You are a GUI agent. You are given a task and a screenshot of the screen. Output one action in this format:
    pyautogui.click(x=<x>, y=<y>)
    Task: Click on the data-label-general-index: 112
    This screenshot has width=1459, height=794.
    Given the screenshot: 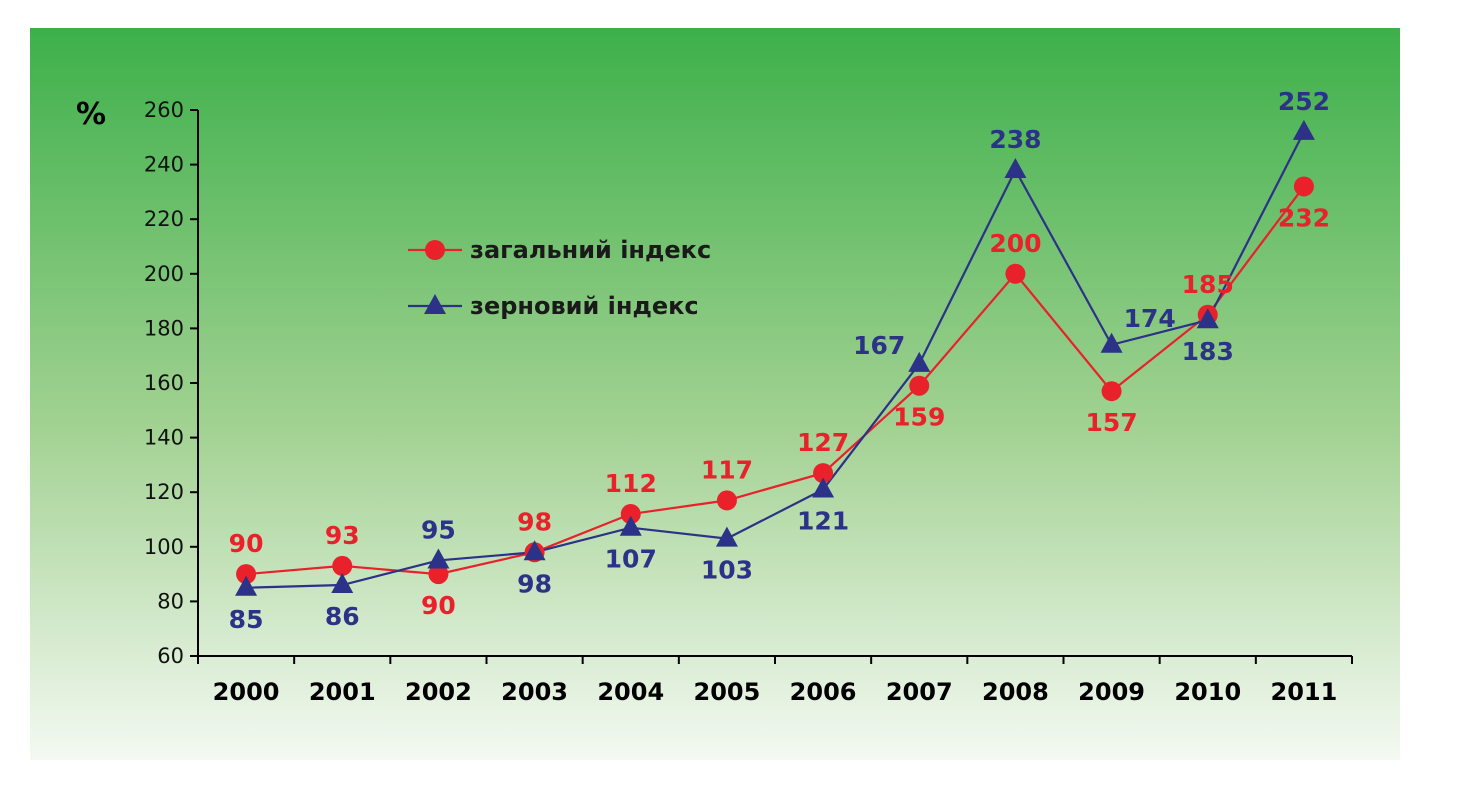 What is the action you would take?
    pyautogui.click(x=631, y=483)
    